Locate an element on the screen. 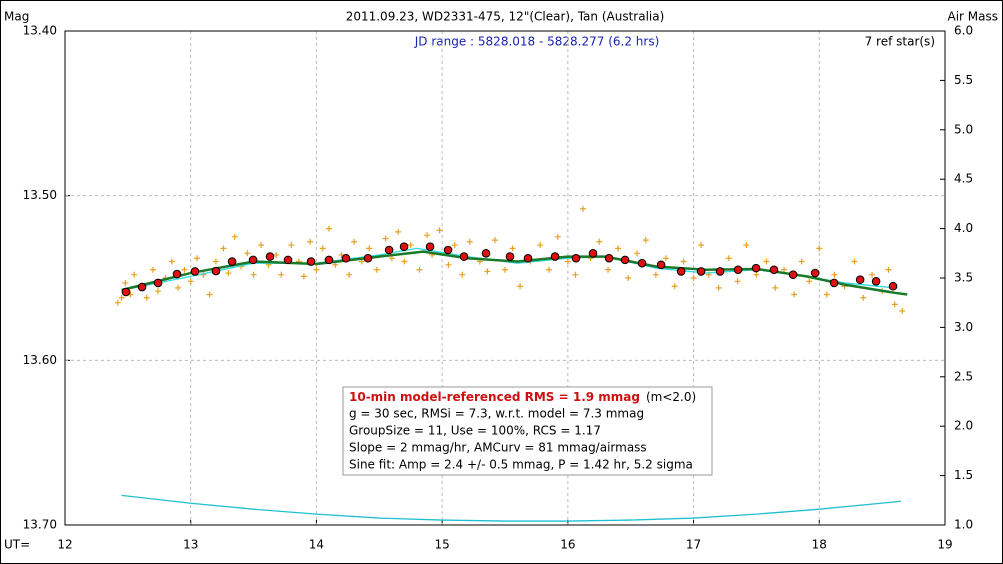  y2-tick-label: 3.5 is located at coordinates (963, 278).